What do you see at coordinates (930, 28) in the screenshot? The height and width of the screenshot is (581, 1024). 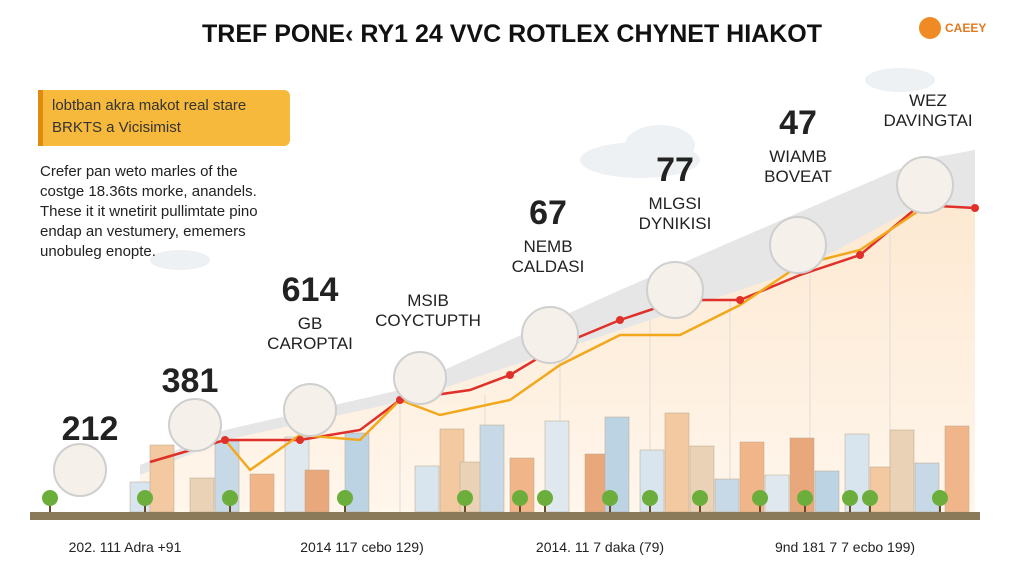 I see `logo-icon` at bounding box center [930, 28].